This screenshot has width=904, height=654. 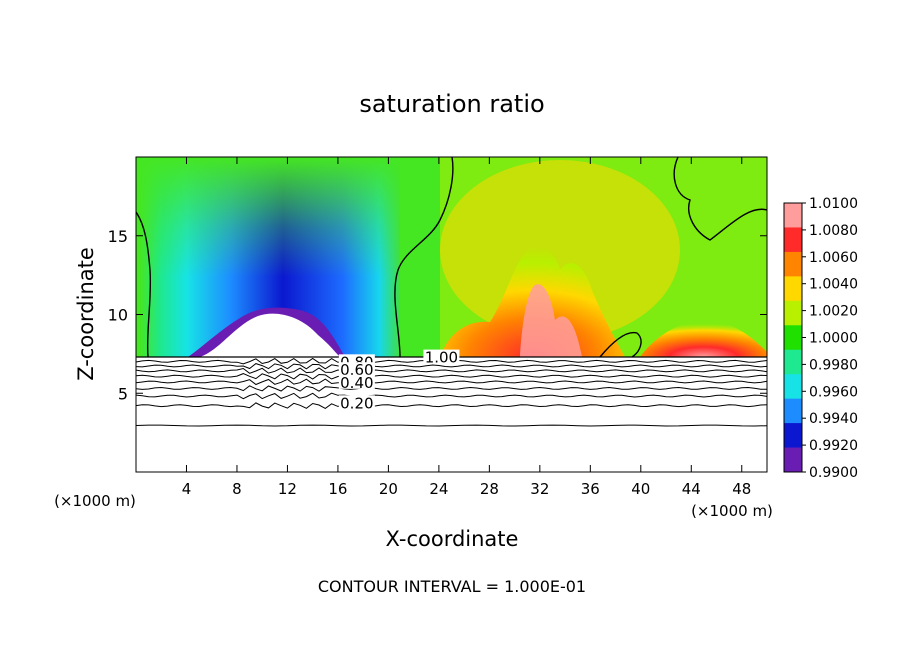 What do you see at coordinates (691, 489) in the screenshot?
I see `x-tick-label: 44` at bounding box center [691, 489].